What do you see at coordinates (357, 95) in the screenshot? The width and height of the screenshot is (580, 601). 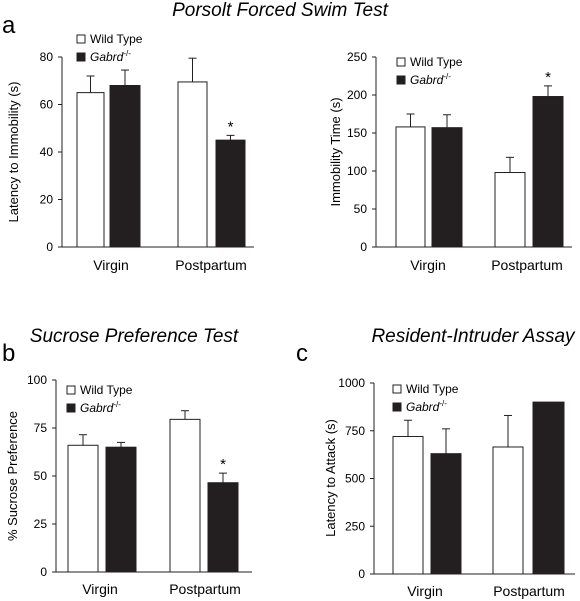 I see `y-tick-label: 200` at bounding box center [357, 95].